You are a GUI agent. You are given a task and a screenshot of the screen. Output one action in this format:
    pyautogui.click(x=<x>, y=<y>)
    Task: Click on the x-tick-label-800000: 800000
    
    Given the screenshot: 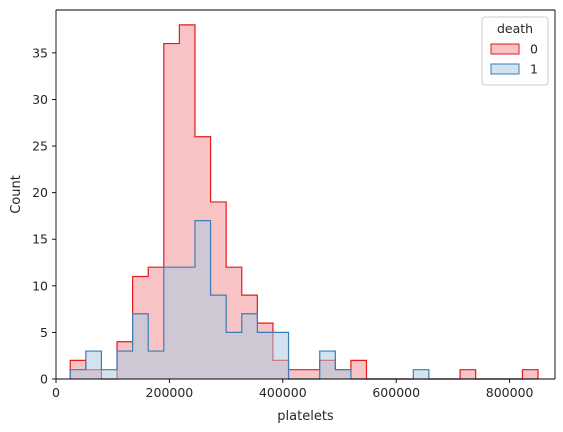 What is the action you would take?
    pyautogui.click(x=510, y=392)
    